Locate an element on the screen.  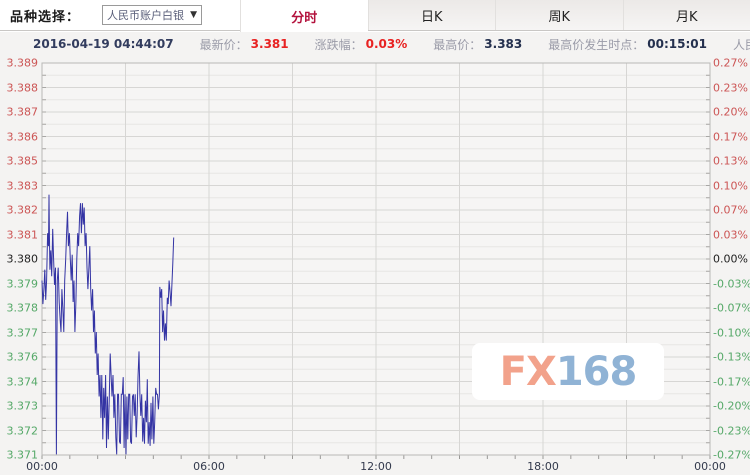
y-axis-percent-label: -0.17% is located at coordinates (731, 381).